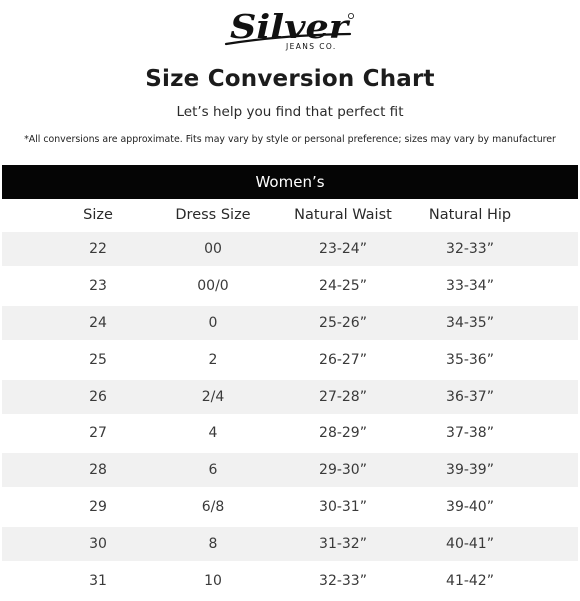  I want to click on table-row: 28 6 29-30” 39-39”, so click(290, 470).